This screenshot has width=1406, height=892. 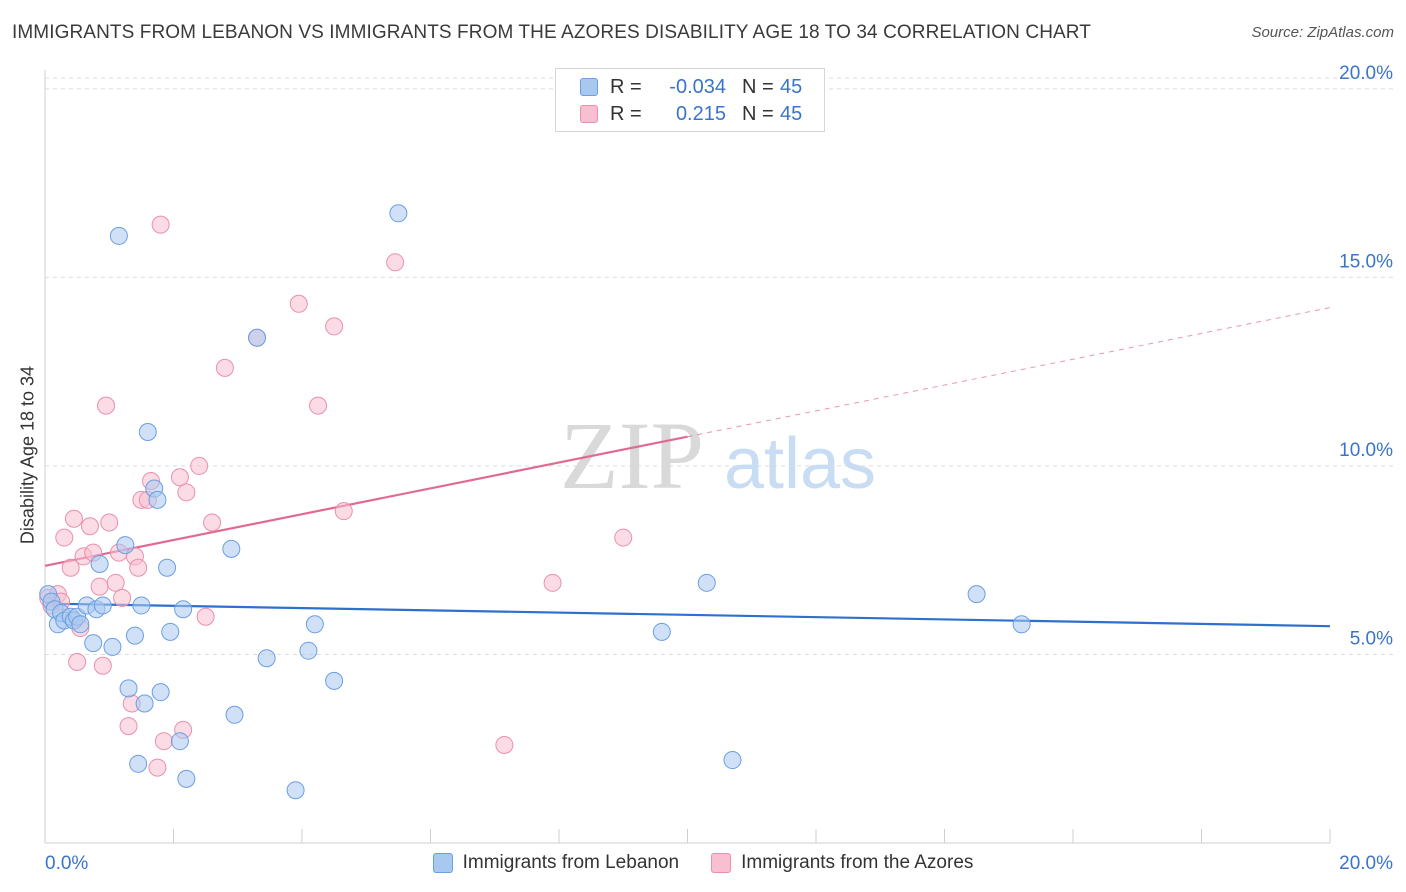 I want to click on legend-item-azores: Immigrants from the Azores, so click(x=842, y=863).